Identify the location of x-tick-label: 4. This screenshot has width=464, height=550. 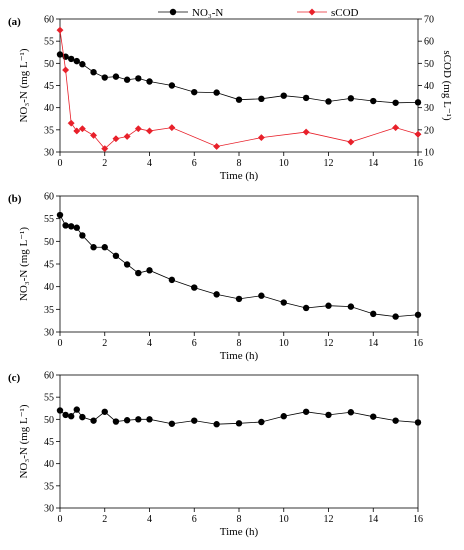
(149, 163).